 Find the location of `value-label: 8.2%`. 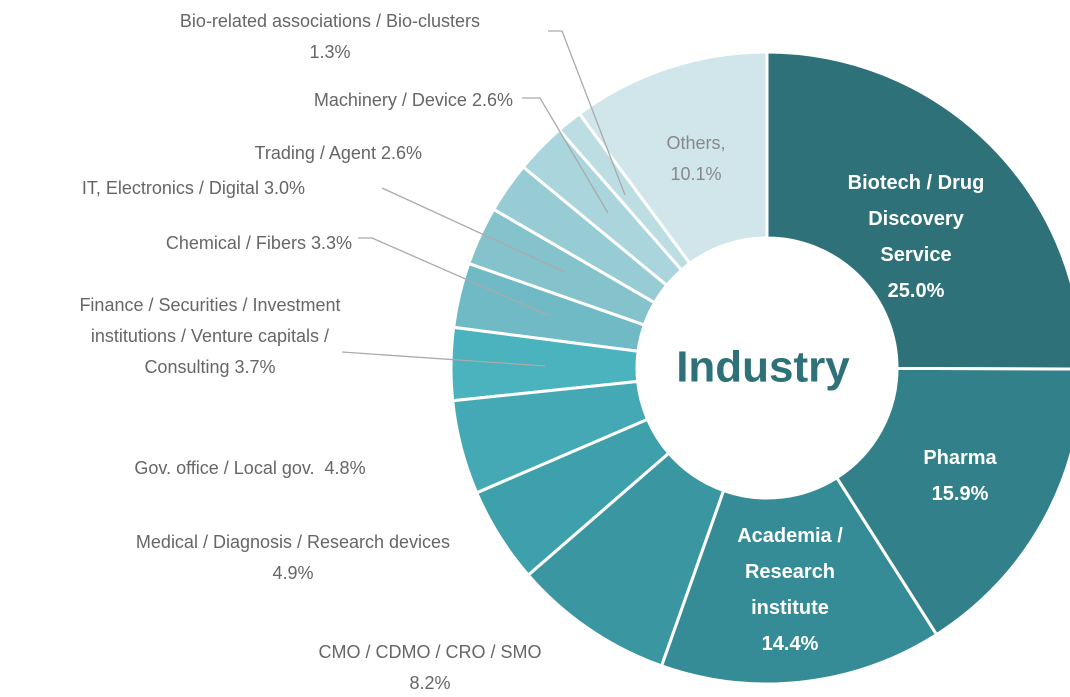

value-label: 8.2% is located at coordinates (430, 683).